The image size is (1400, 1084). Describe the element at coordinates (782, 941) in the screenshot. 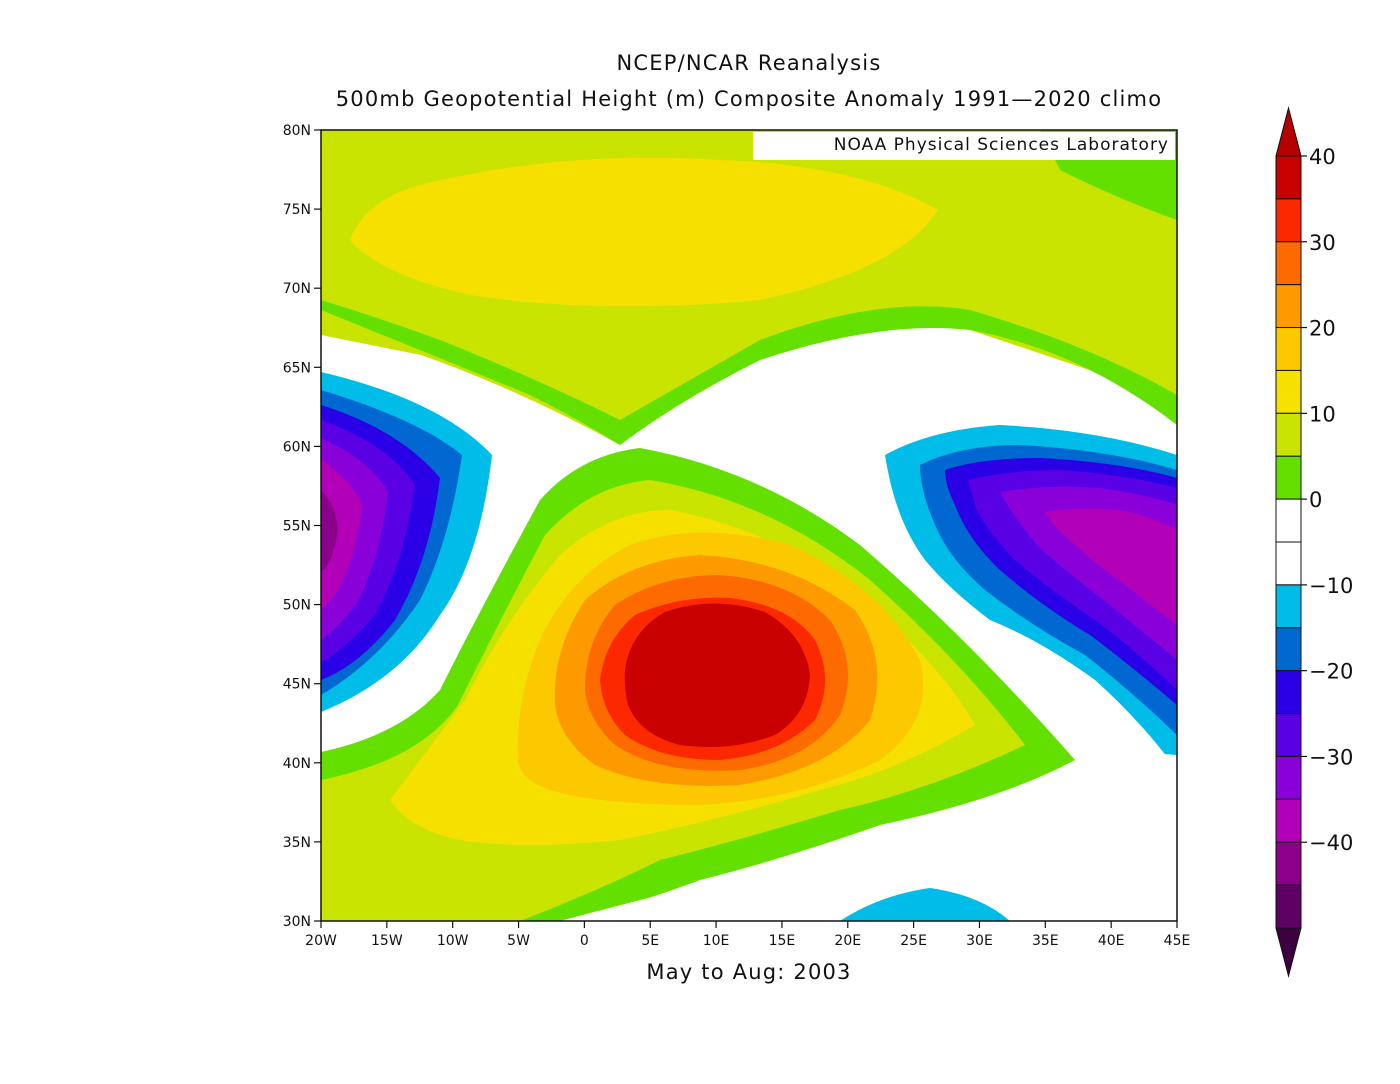

I see `lon-tick-label-7: 15E` at that location.